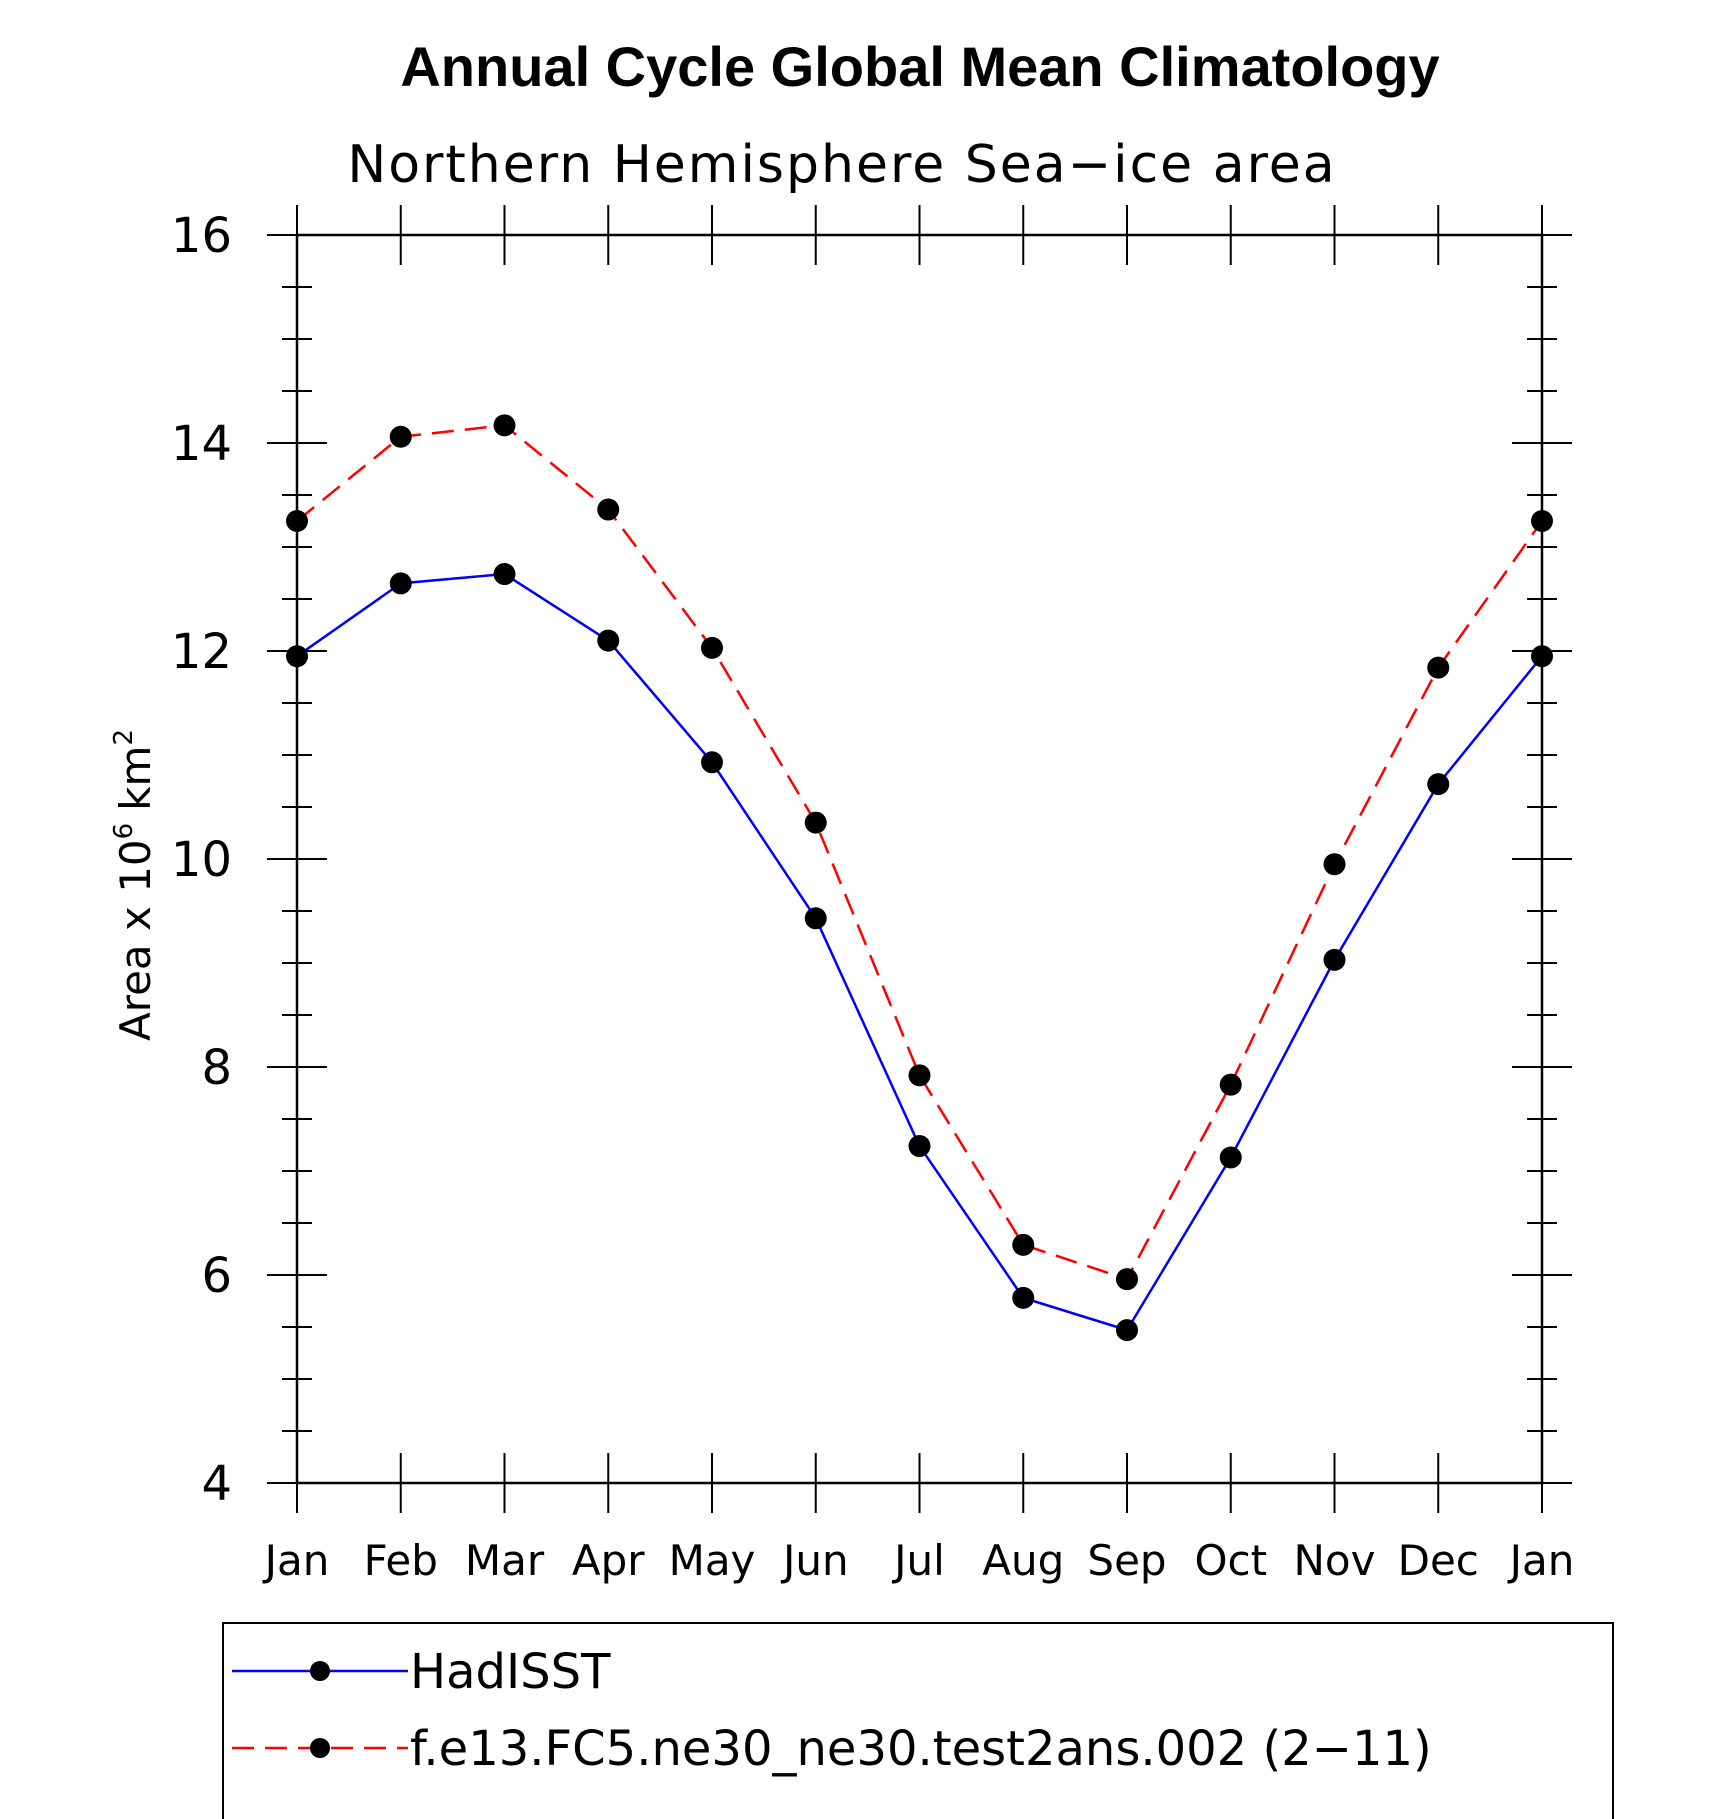 Image resolution: width=1710 pixels, height=1819 pixels. I want to click on y-tick-label: 10, so click(201, 860).